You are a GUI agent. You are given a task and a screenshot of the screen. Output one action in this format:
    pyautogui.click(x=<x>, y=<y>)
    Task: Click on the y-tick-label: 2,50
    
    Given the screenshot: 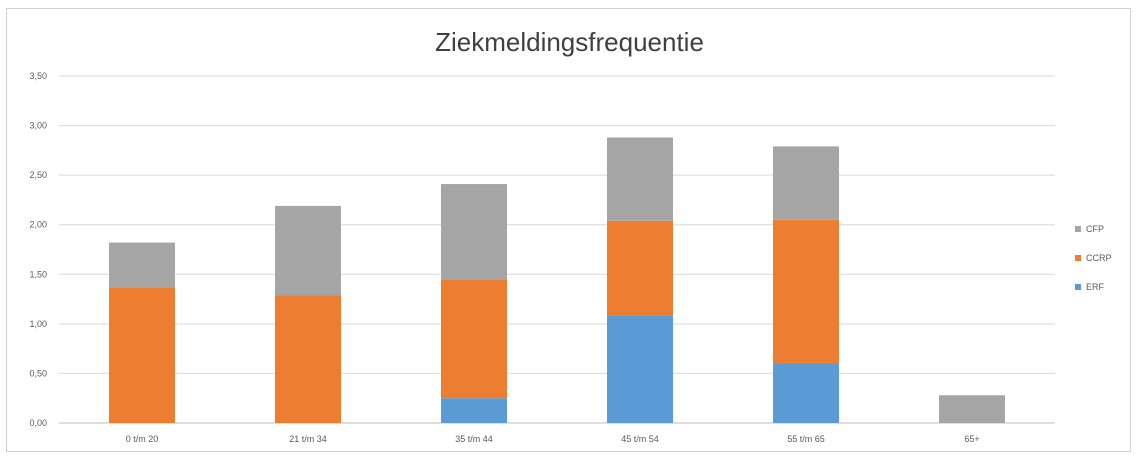 What is the action you would take?
    pyautogui.click(x=38, y=175)
    